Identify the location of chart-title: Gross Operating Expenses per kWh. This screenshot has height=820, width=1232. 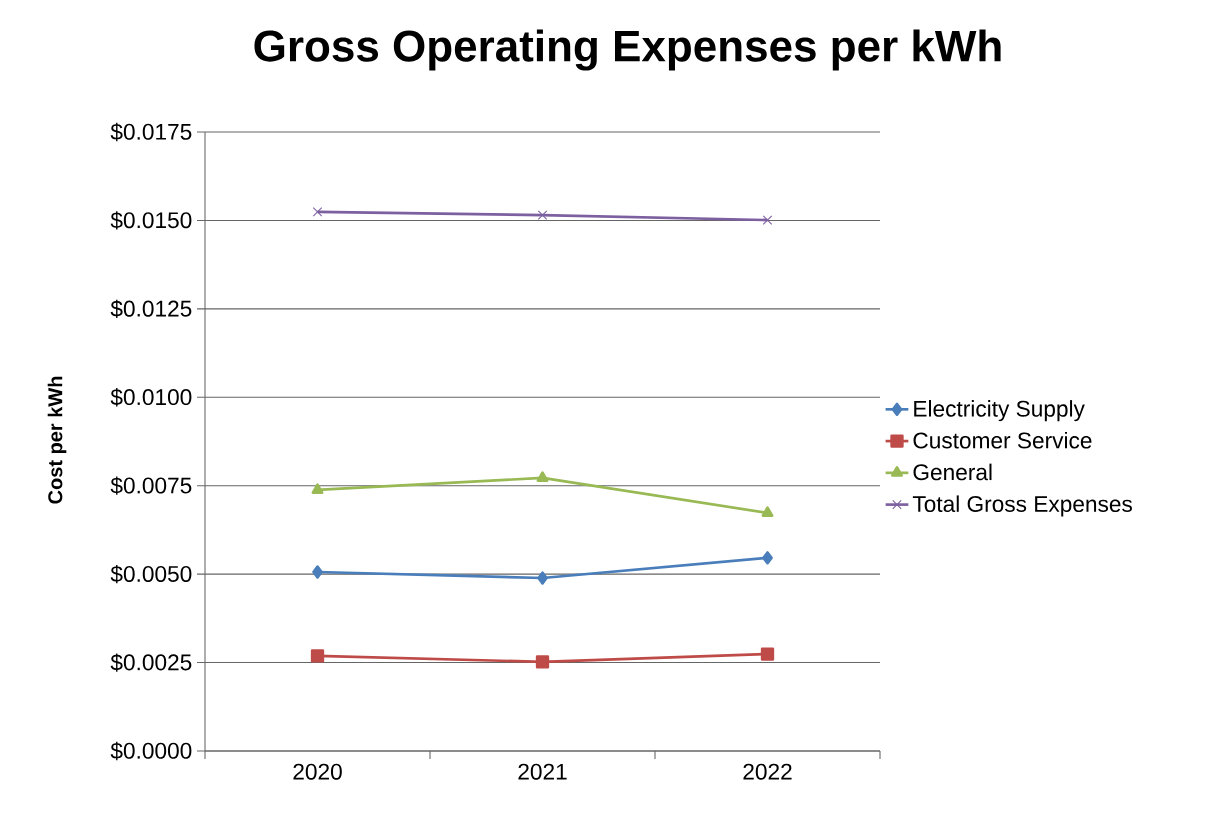
(627, 50).